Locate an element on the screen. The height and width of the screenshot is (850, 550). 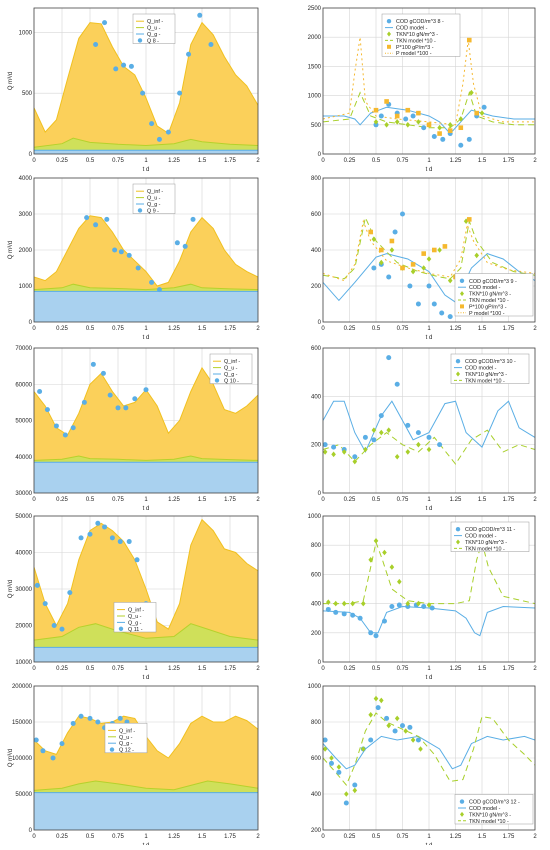
x-axis-label: t d is located at coordinates (146, 170).